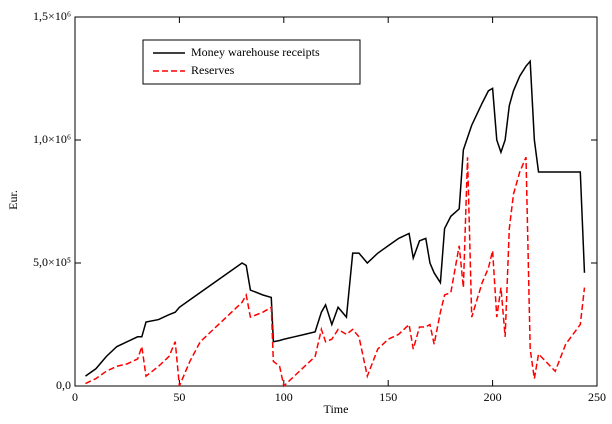 The image size is (612, 424). I want to click on x-tick-label: 150, so click(388, 397).